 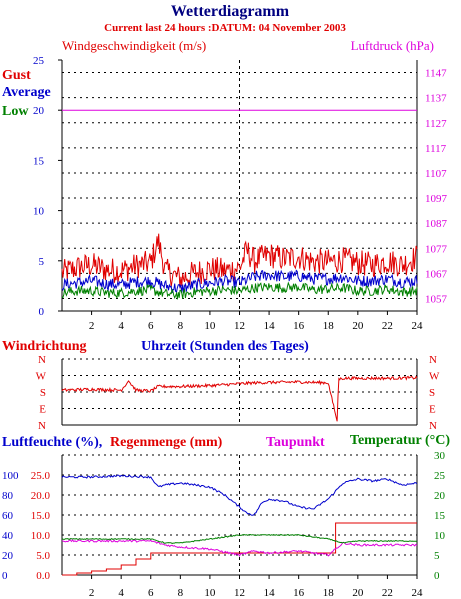 I want to click on x-tick-label-bottom: 6, so click(x=151, y=593).